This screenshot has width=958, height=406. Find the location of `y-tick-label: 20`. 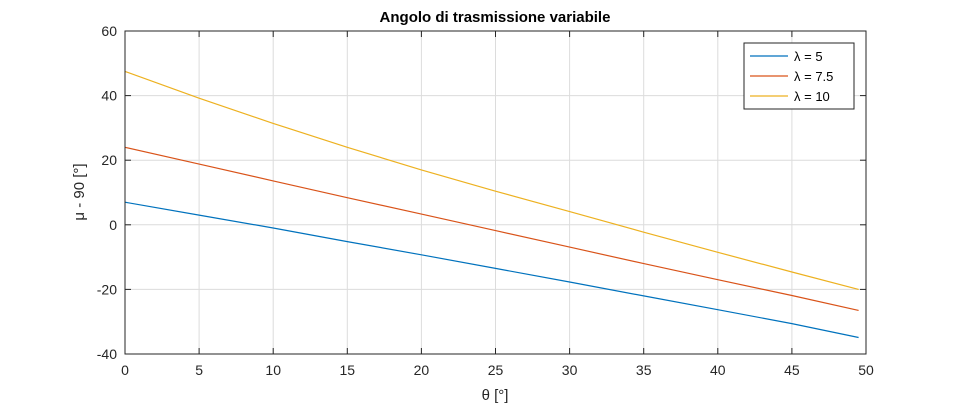

y-tick-label: 20 is located at coordinates (109, 160).